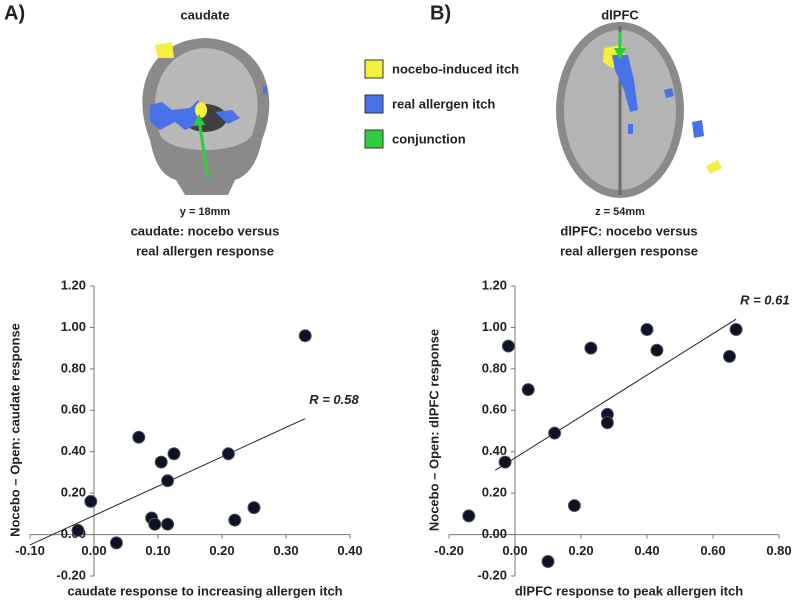 The height and width of the screenshot is (604, 800). What do you see at coordinates (620, 14) in the screenshot?
I see `brain-title: dlPFC` at bounding box center [620, 14].